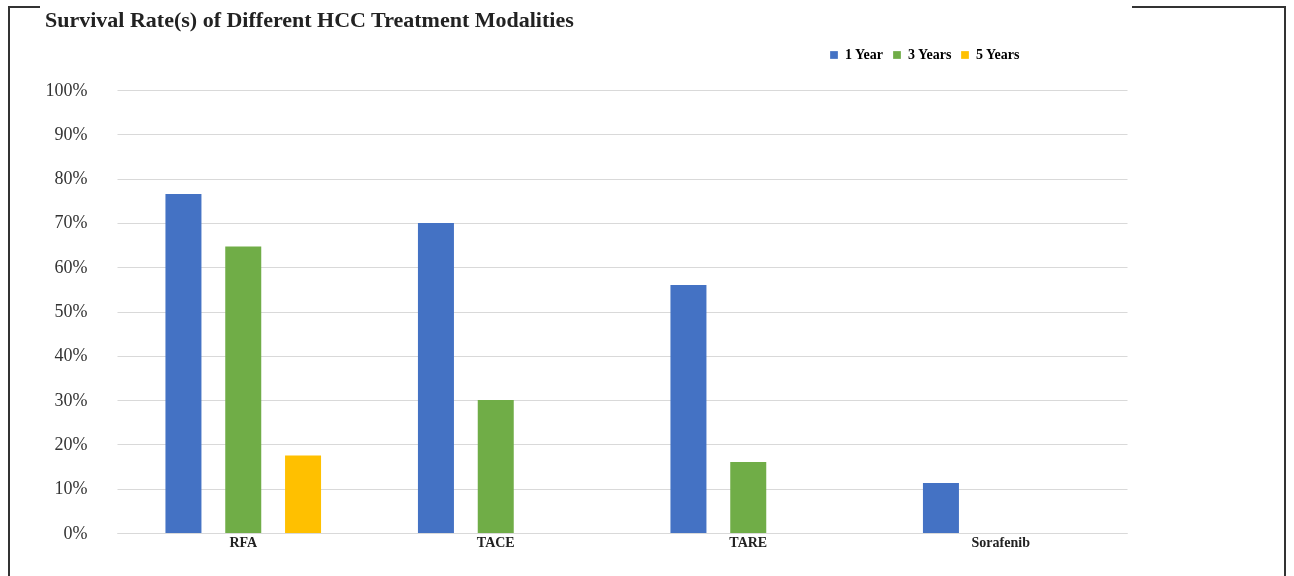 This screenshot has width=1294, height=576. What do you see at coordinates (75, 532) in the screenshot?
I see `y-tick-label: 0%` at bounding box center [75, 532].